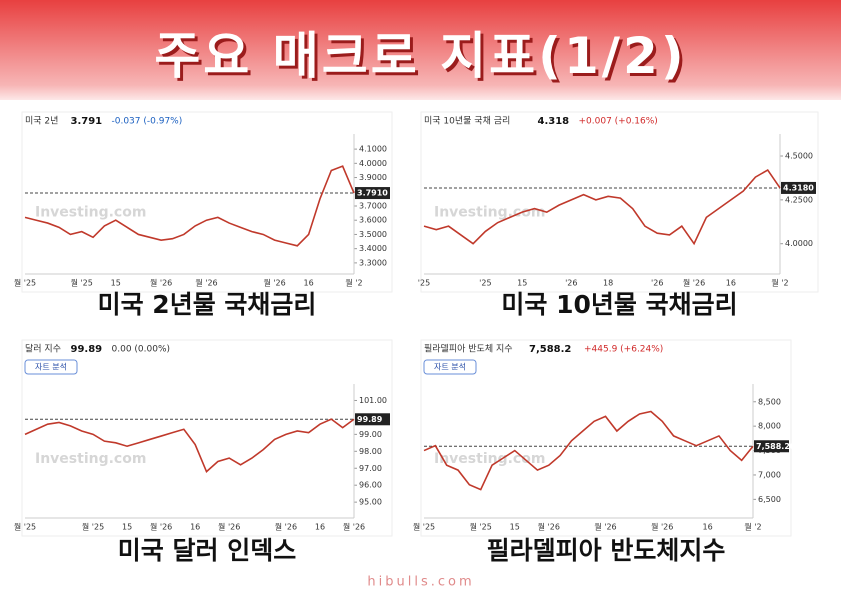  I want to click on chart-name: 필라델피아 반도체 지수, so click(468, 349).